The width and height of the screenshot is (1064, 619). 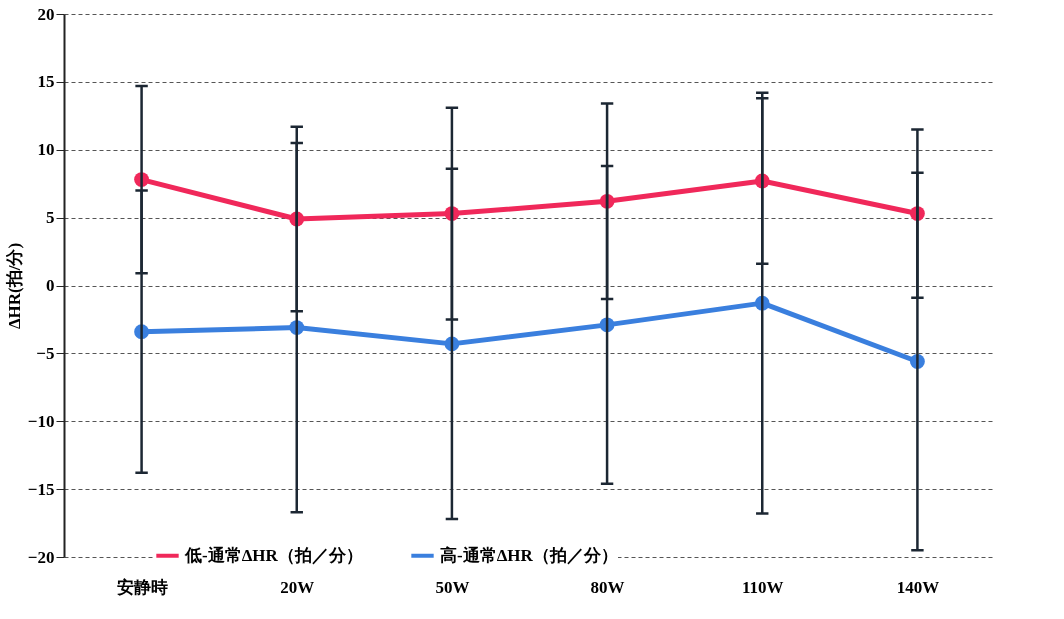 I want to click on y-axis-title: ΔHR(拍/分), so click(x=14, y=286).